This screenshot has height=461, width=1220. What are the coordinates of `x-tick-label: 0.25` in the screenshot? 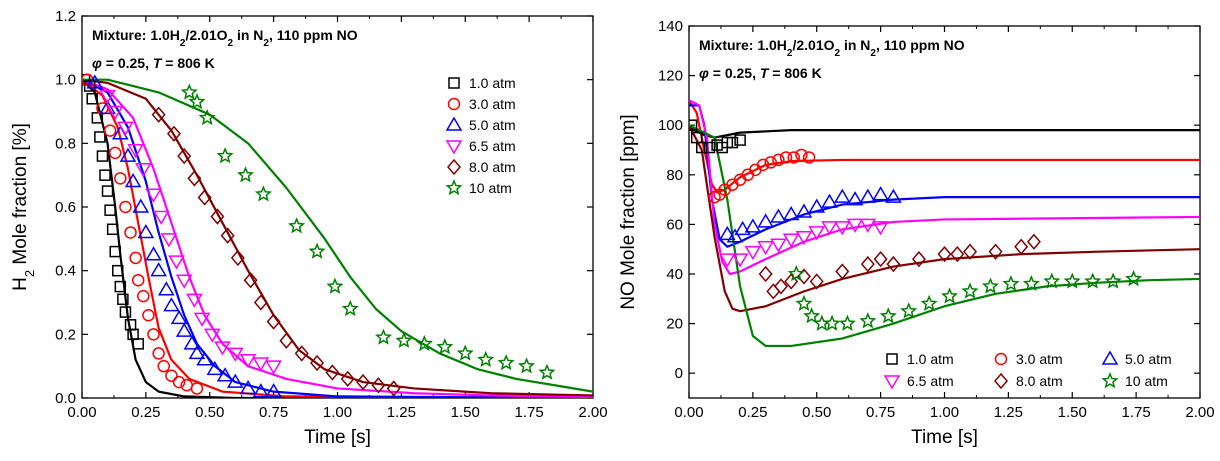 It's located at (145, 412).